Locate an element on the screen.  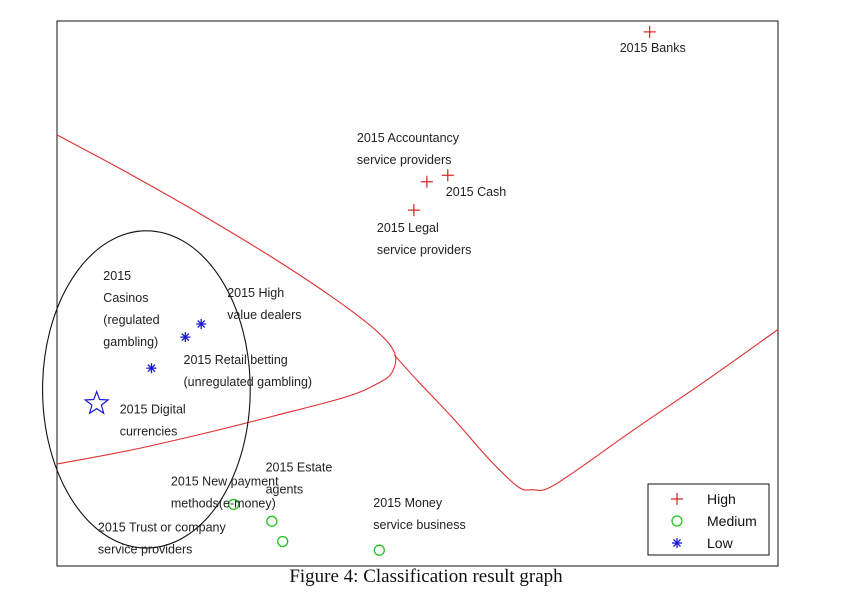
point-label: 2015 New payment methods(e-money) is located at coordinates (225, 493).